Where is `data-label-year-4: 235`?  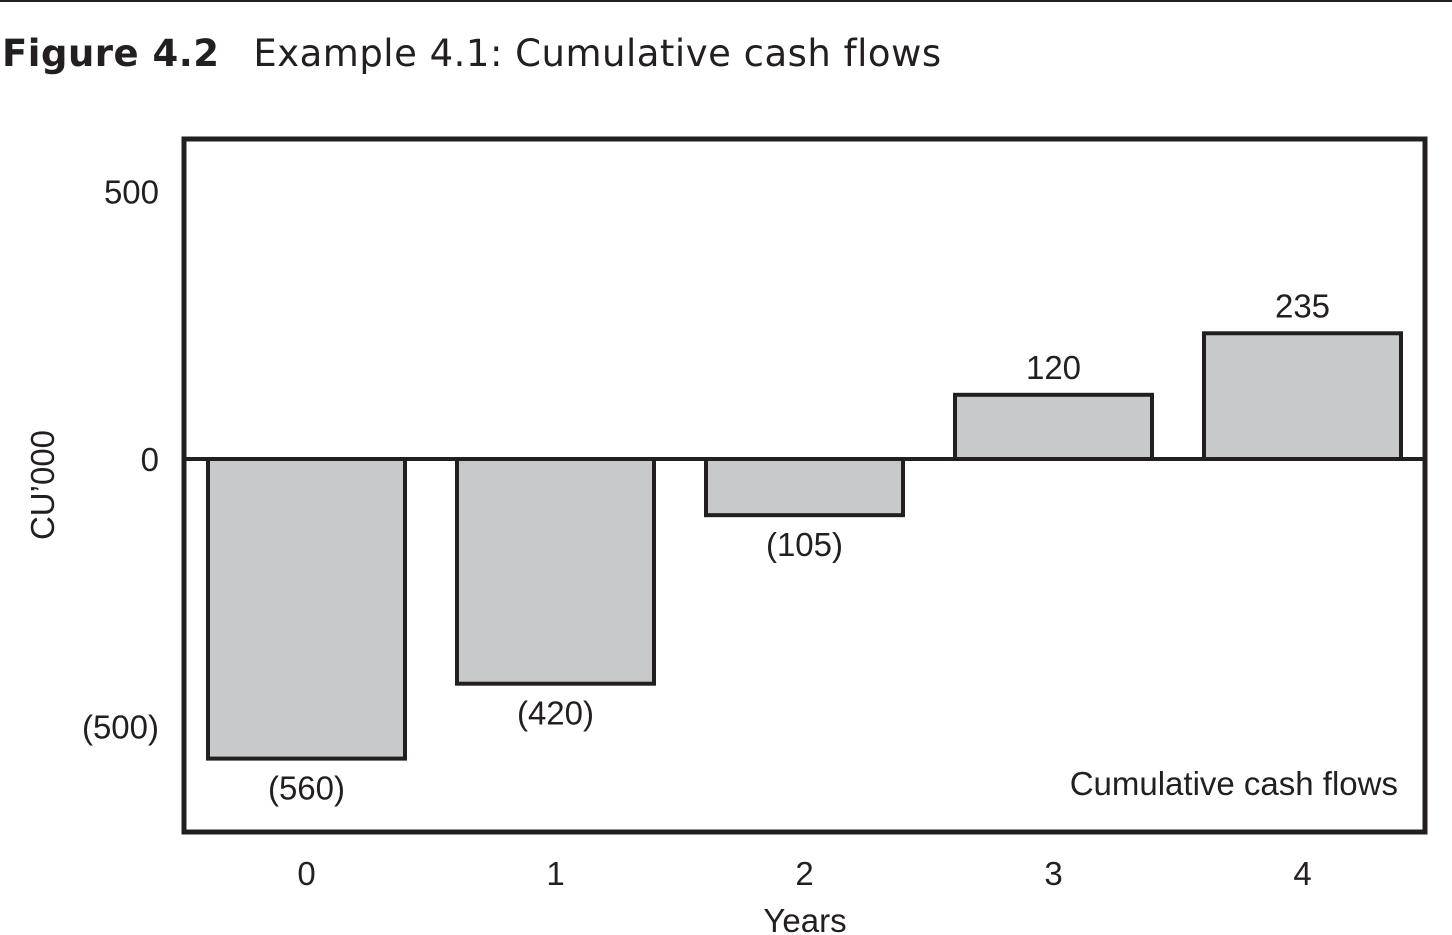
data-label-year-4: 235 is located at coordinates (1302, 305).